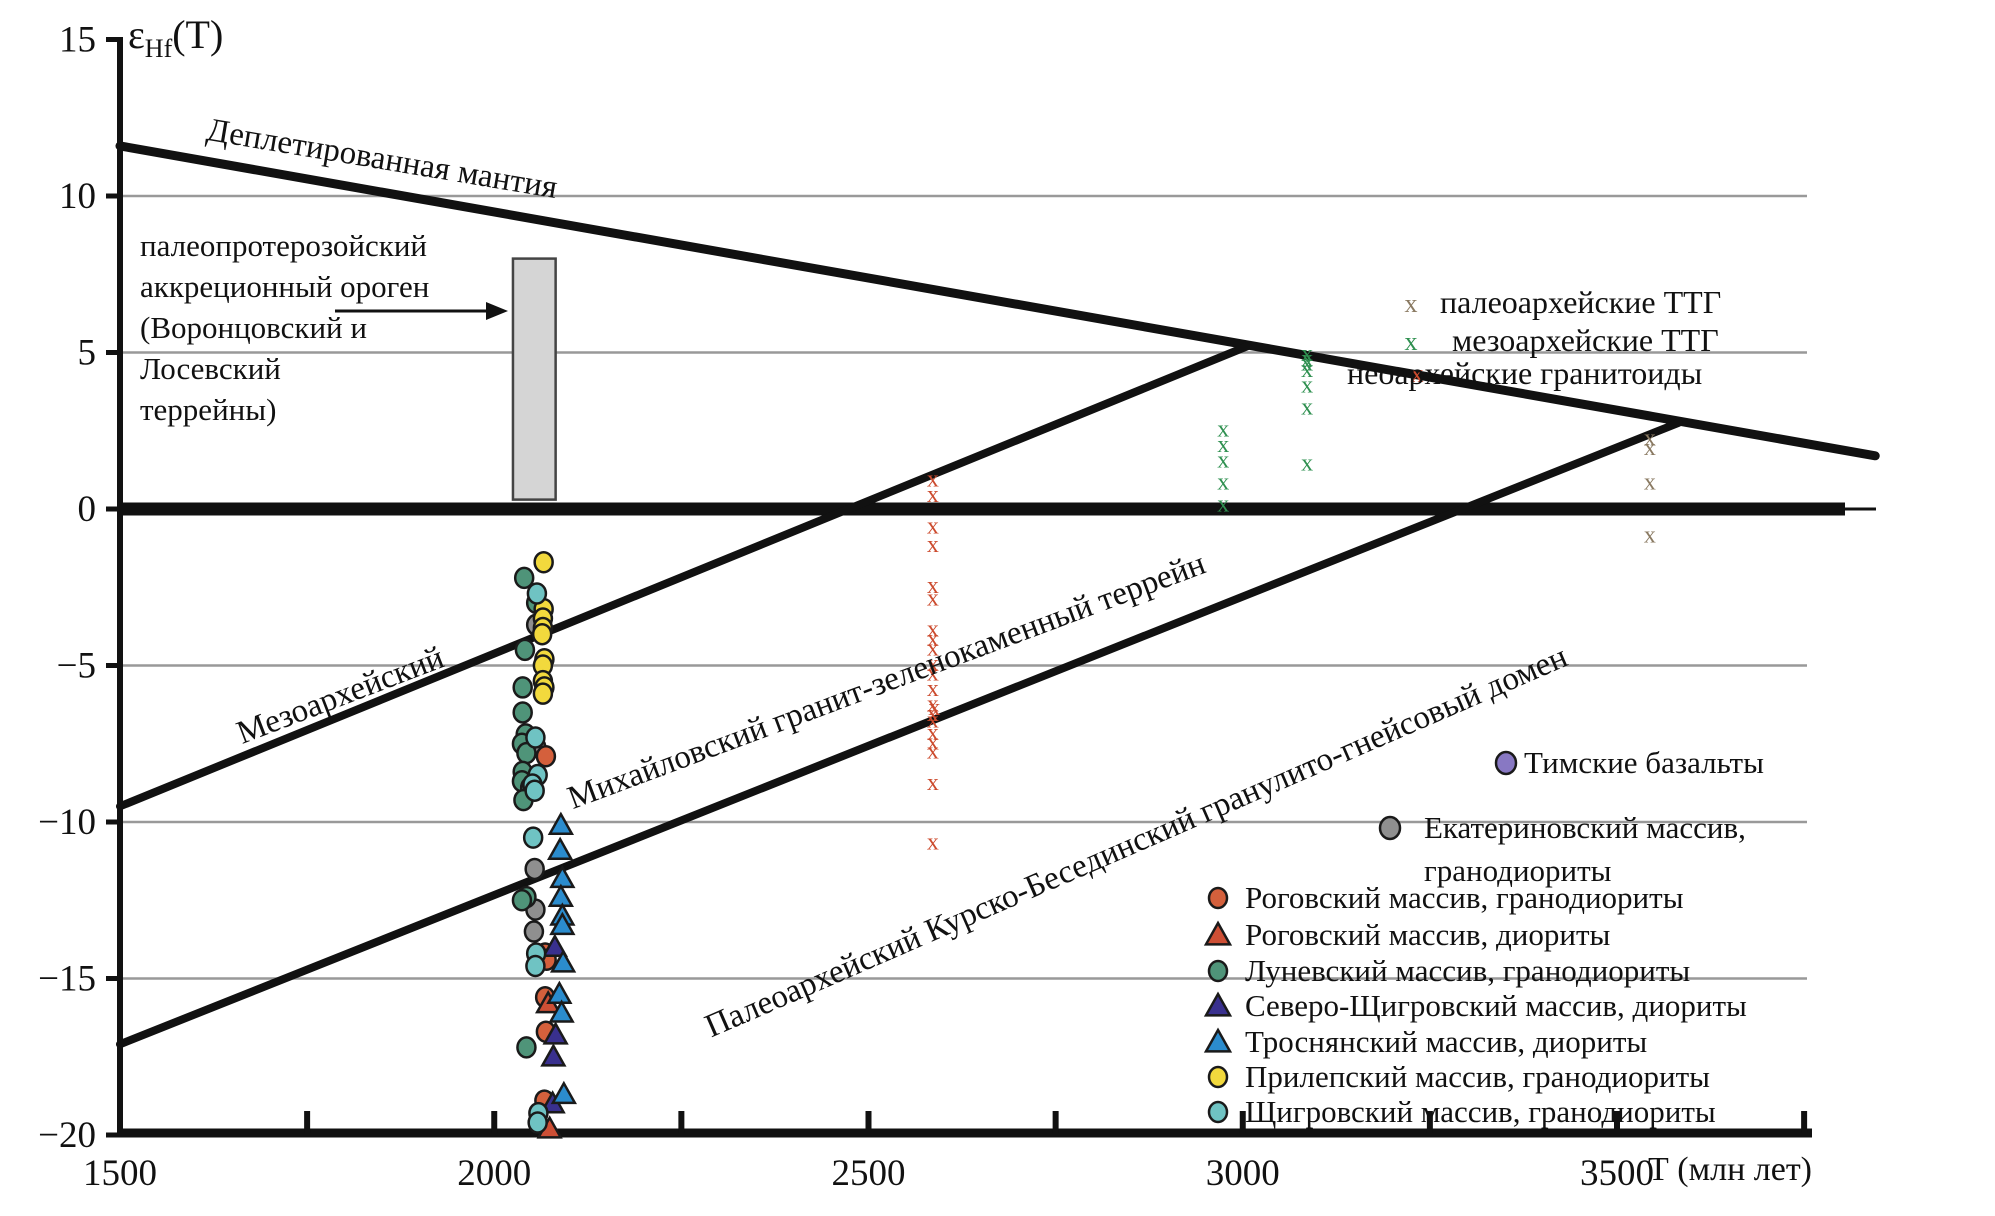 The height and width of the screenshot is (1216, 1995). What do you see at coordinates (546, 756) in the screenshot?
I see `point-Роговский-массив` at bounding box center [546, 756].